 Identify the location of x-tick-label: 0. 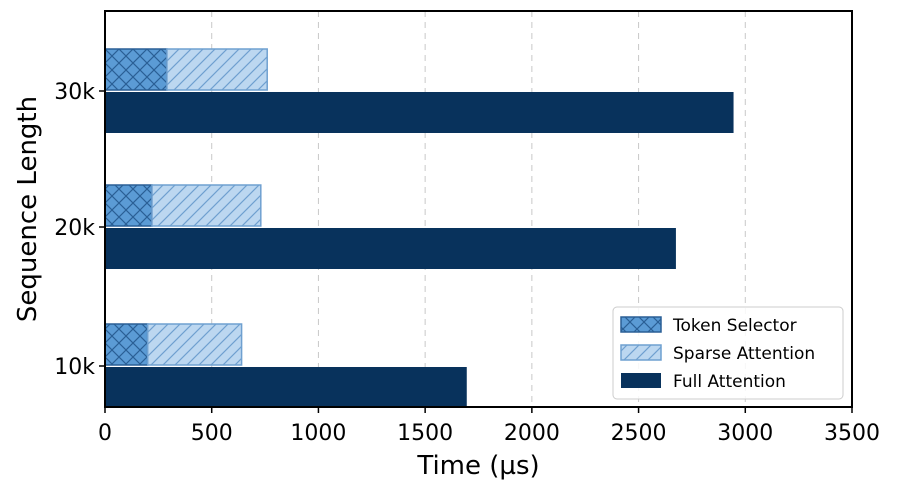
(105, 433).